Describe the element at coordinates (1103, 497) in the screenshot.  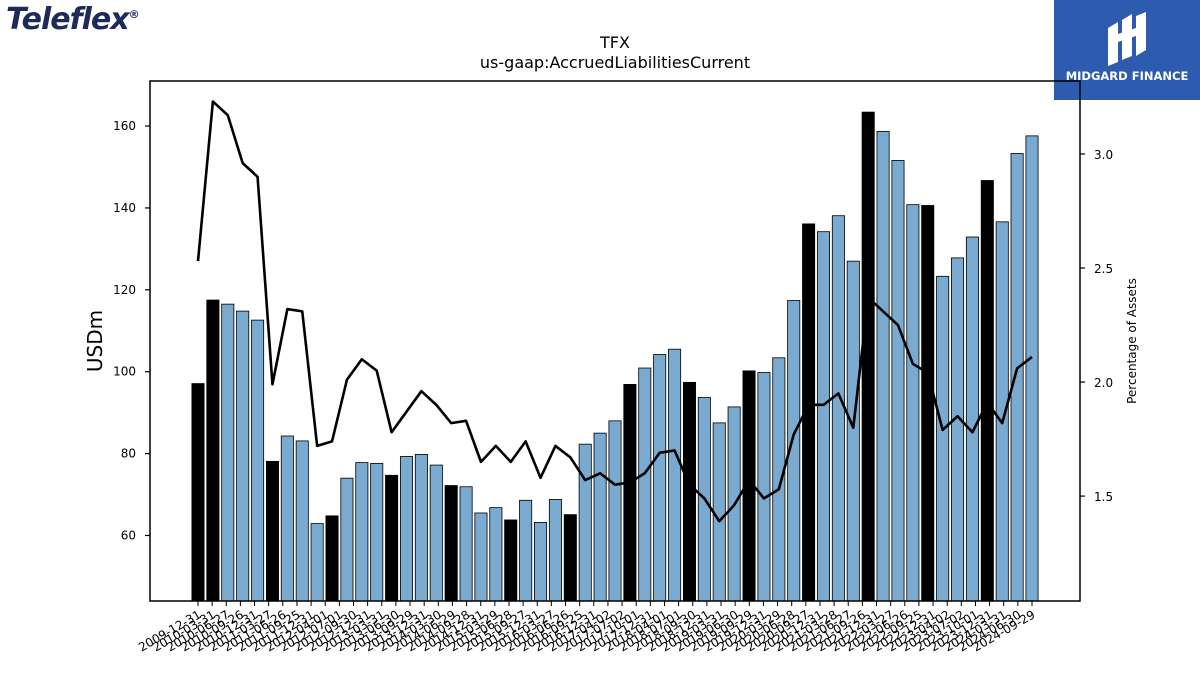
I see `y2-tick-label: 1.5` at that location.